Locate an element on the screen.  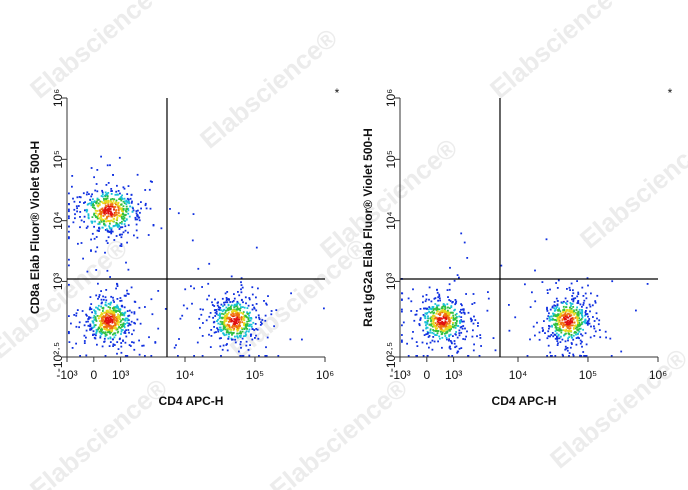
x-tick-label: 10⁴ is located at coordinates (518, 375).